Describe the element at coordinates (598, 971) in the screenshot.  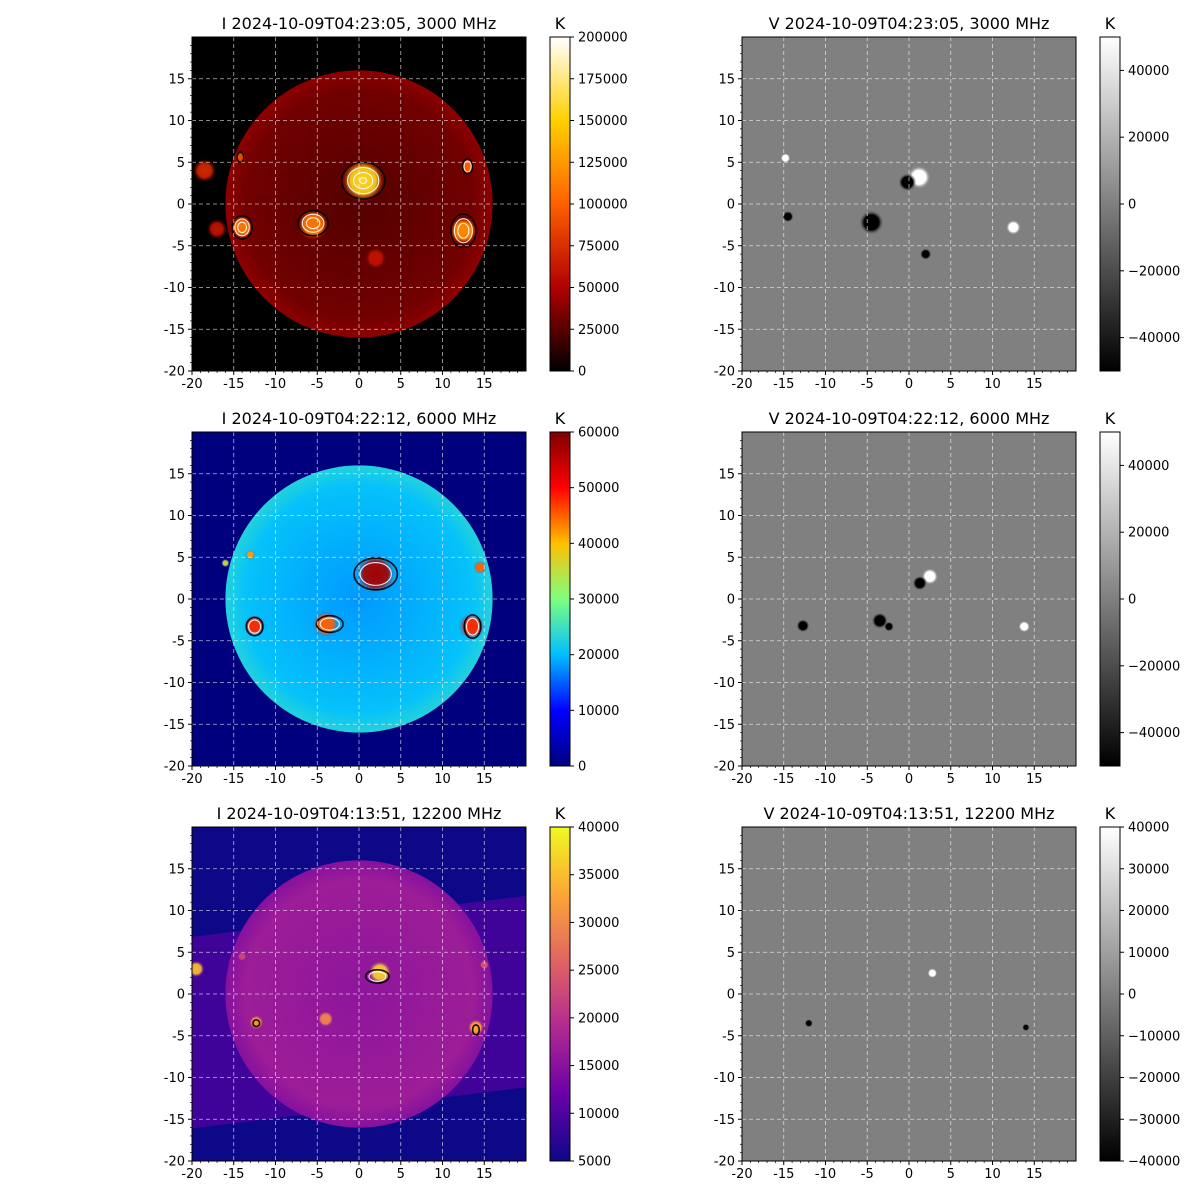
I see `colorbar-tick-label: 25000` at that location.